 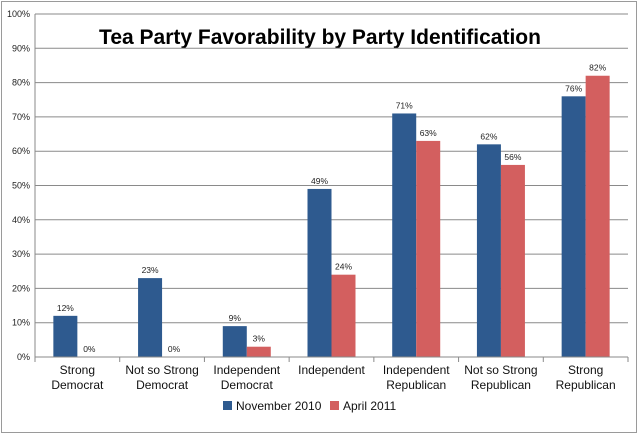 What do you see at coordinates (428, 133) in the screenshot?
I see `data-label: 63%` at bounding box center [428, 133].